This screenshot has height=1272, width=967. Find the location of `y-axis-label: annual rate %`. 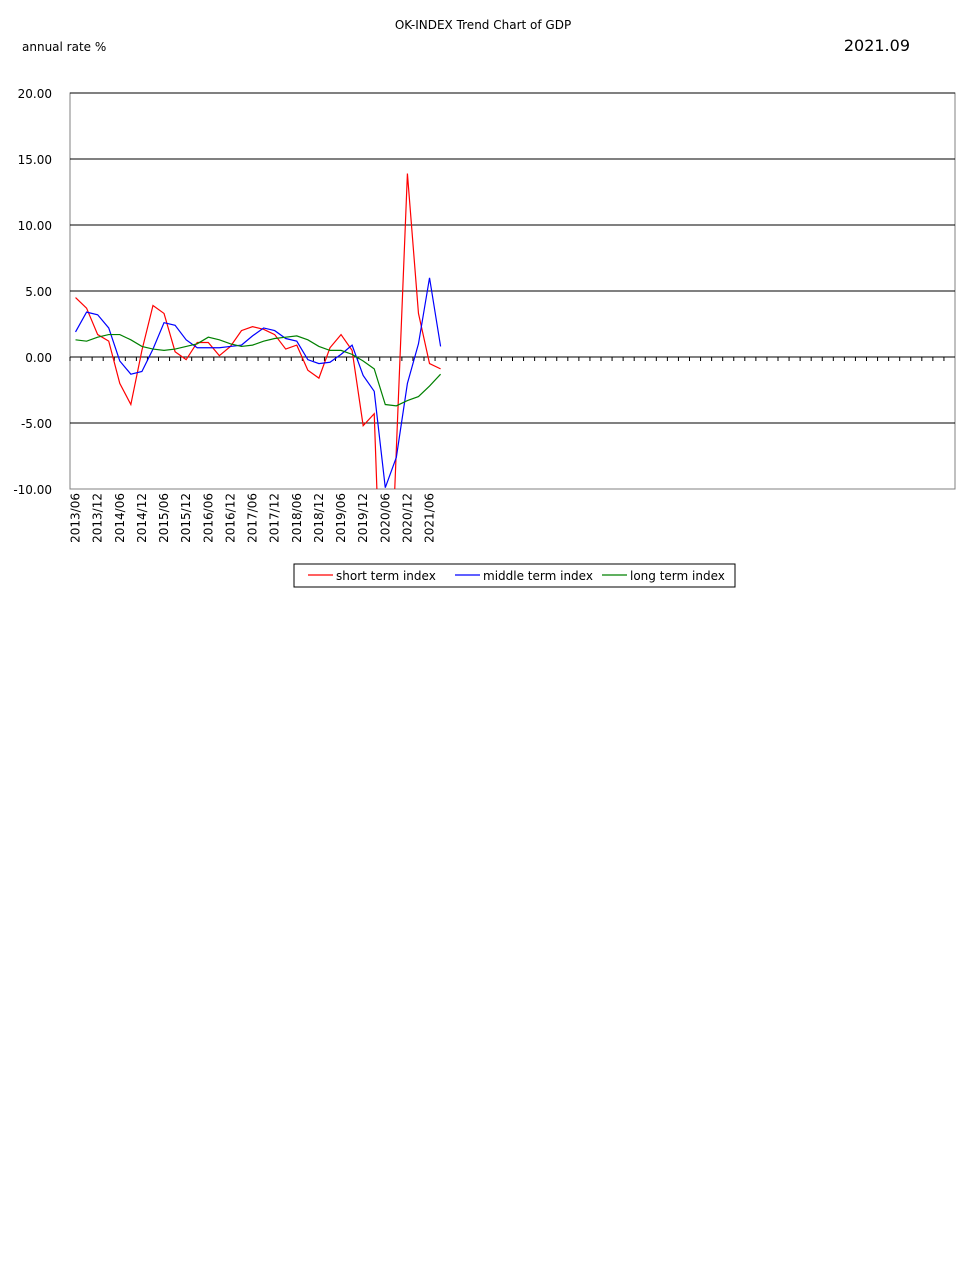

y-axis-label: annual rate % is located at coordinates (64, 47).